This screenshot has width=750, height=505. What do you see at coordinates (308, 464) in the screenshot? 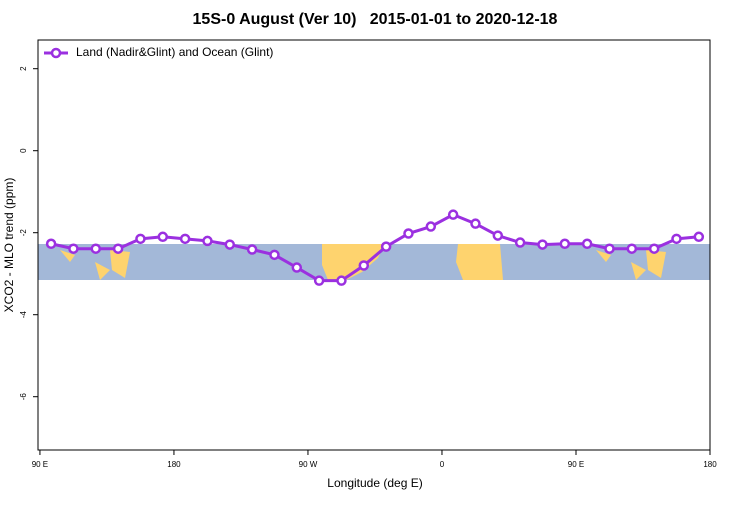
I see `x-tick-label: 90 W` at bounding box center [308, 464].